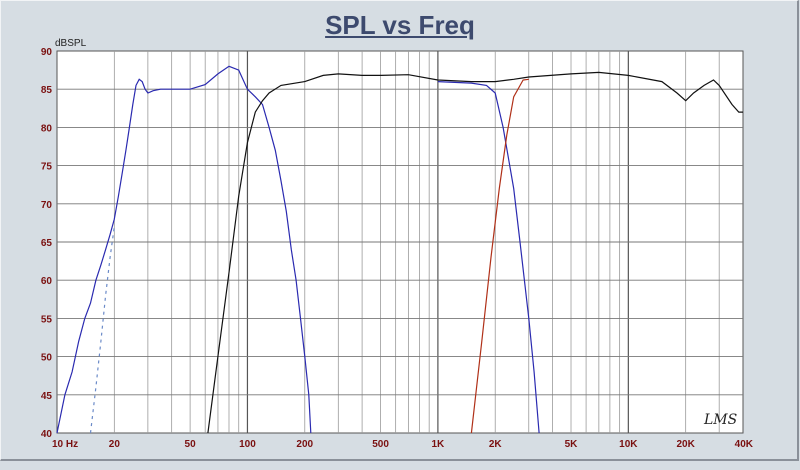 The width and height of the screenshot is (800, 470). Describe the element at coordinates (744, 444) in the screenshot. I see `x-tick-label: 40K` at that location.